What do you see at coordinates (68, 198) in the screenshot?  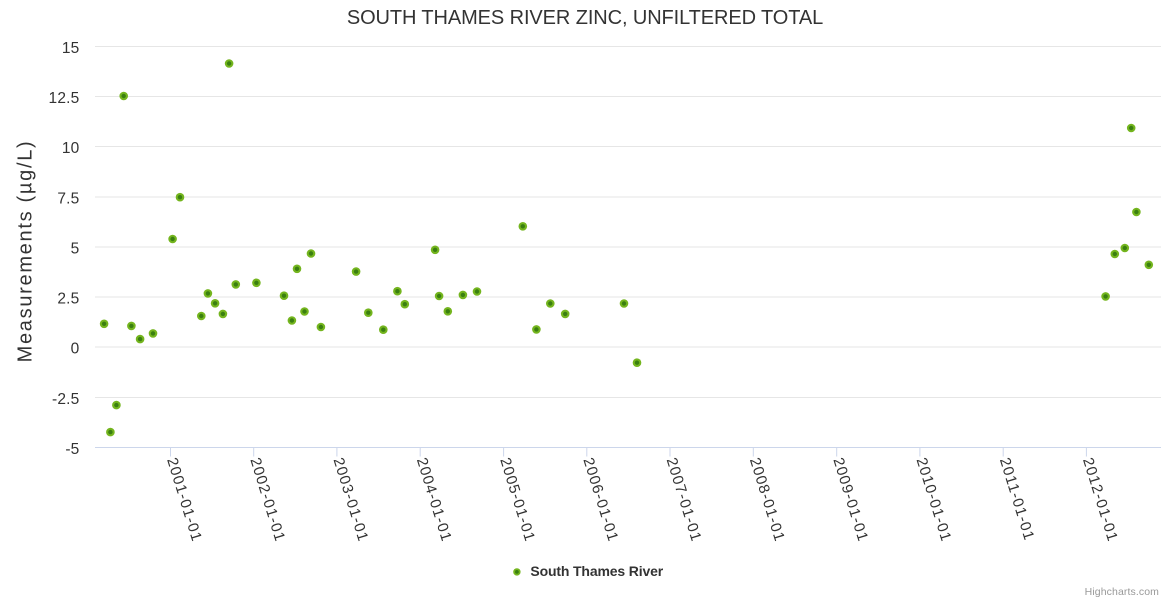 I see `svg-text: 7.5` at bounding box center [68, 198].